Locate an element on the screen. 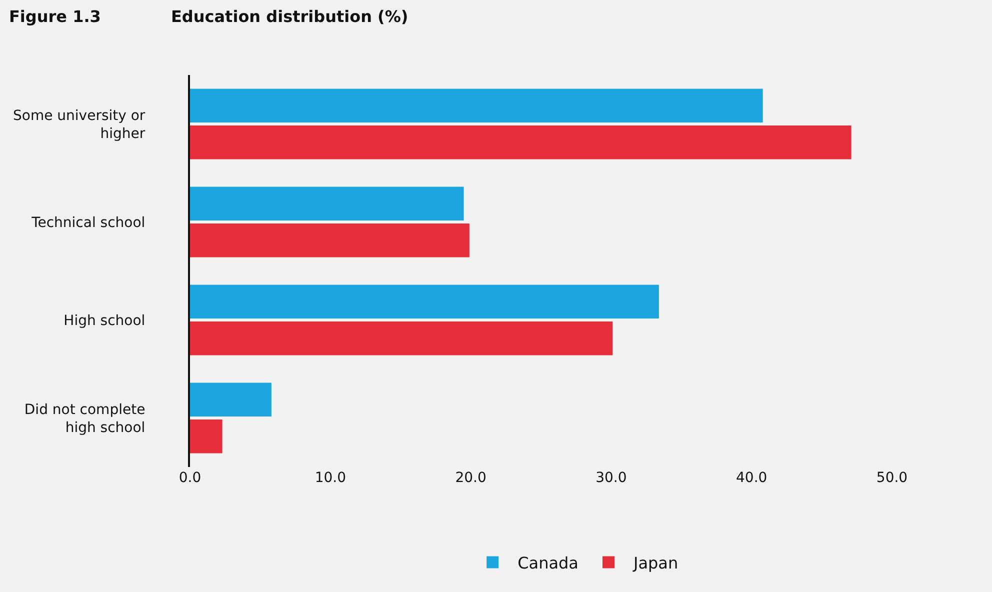  x-tick-label: 20.0 is located at coordinates (470, 478).